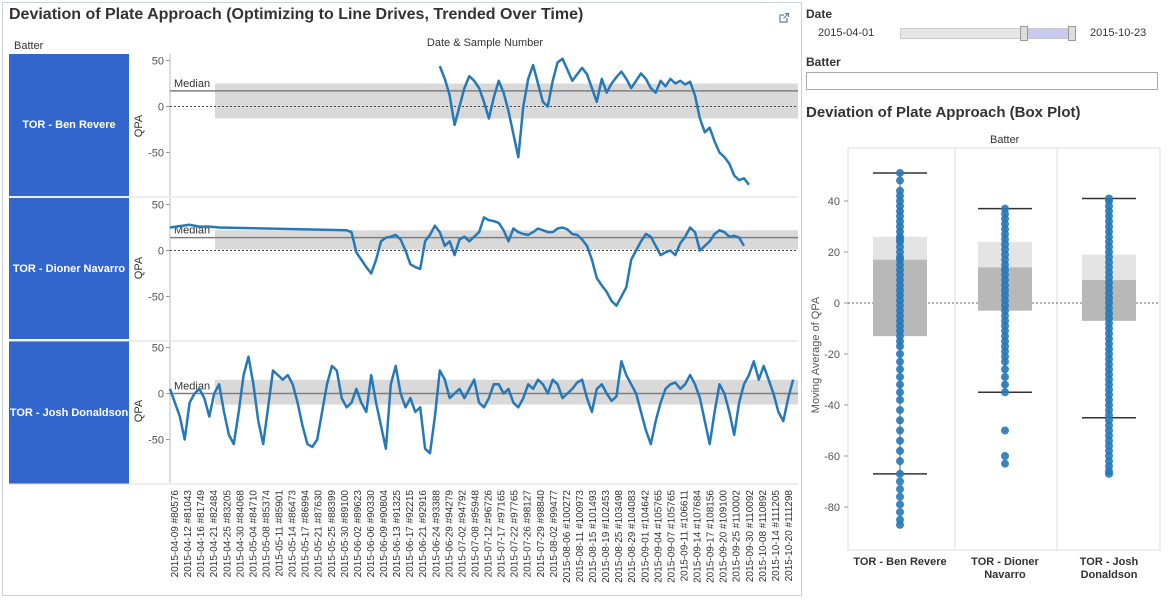 The width and height of the screenshot is (1172, 600). I want to click on x-tick-label: 2015-08-19 #102453, so click(606, 536).